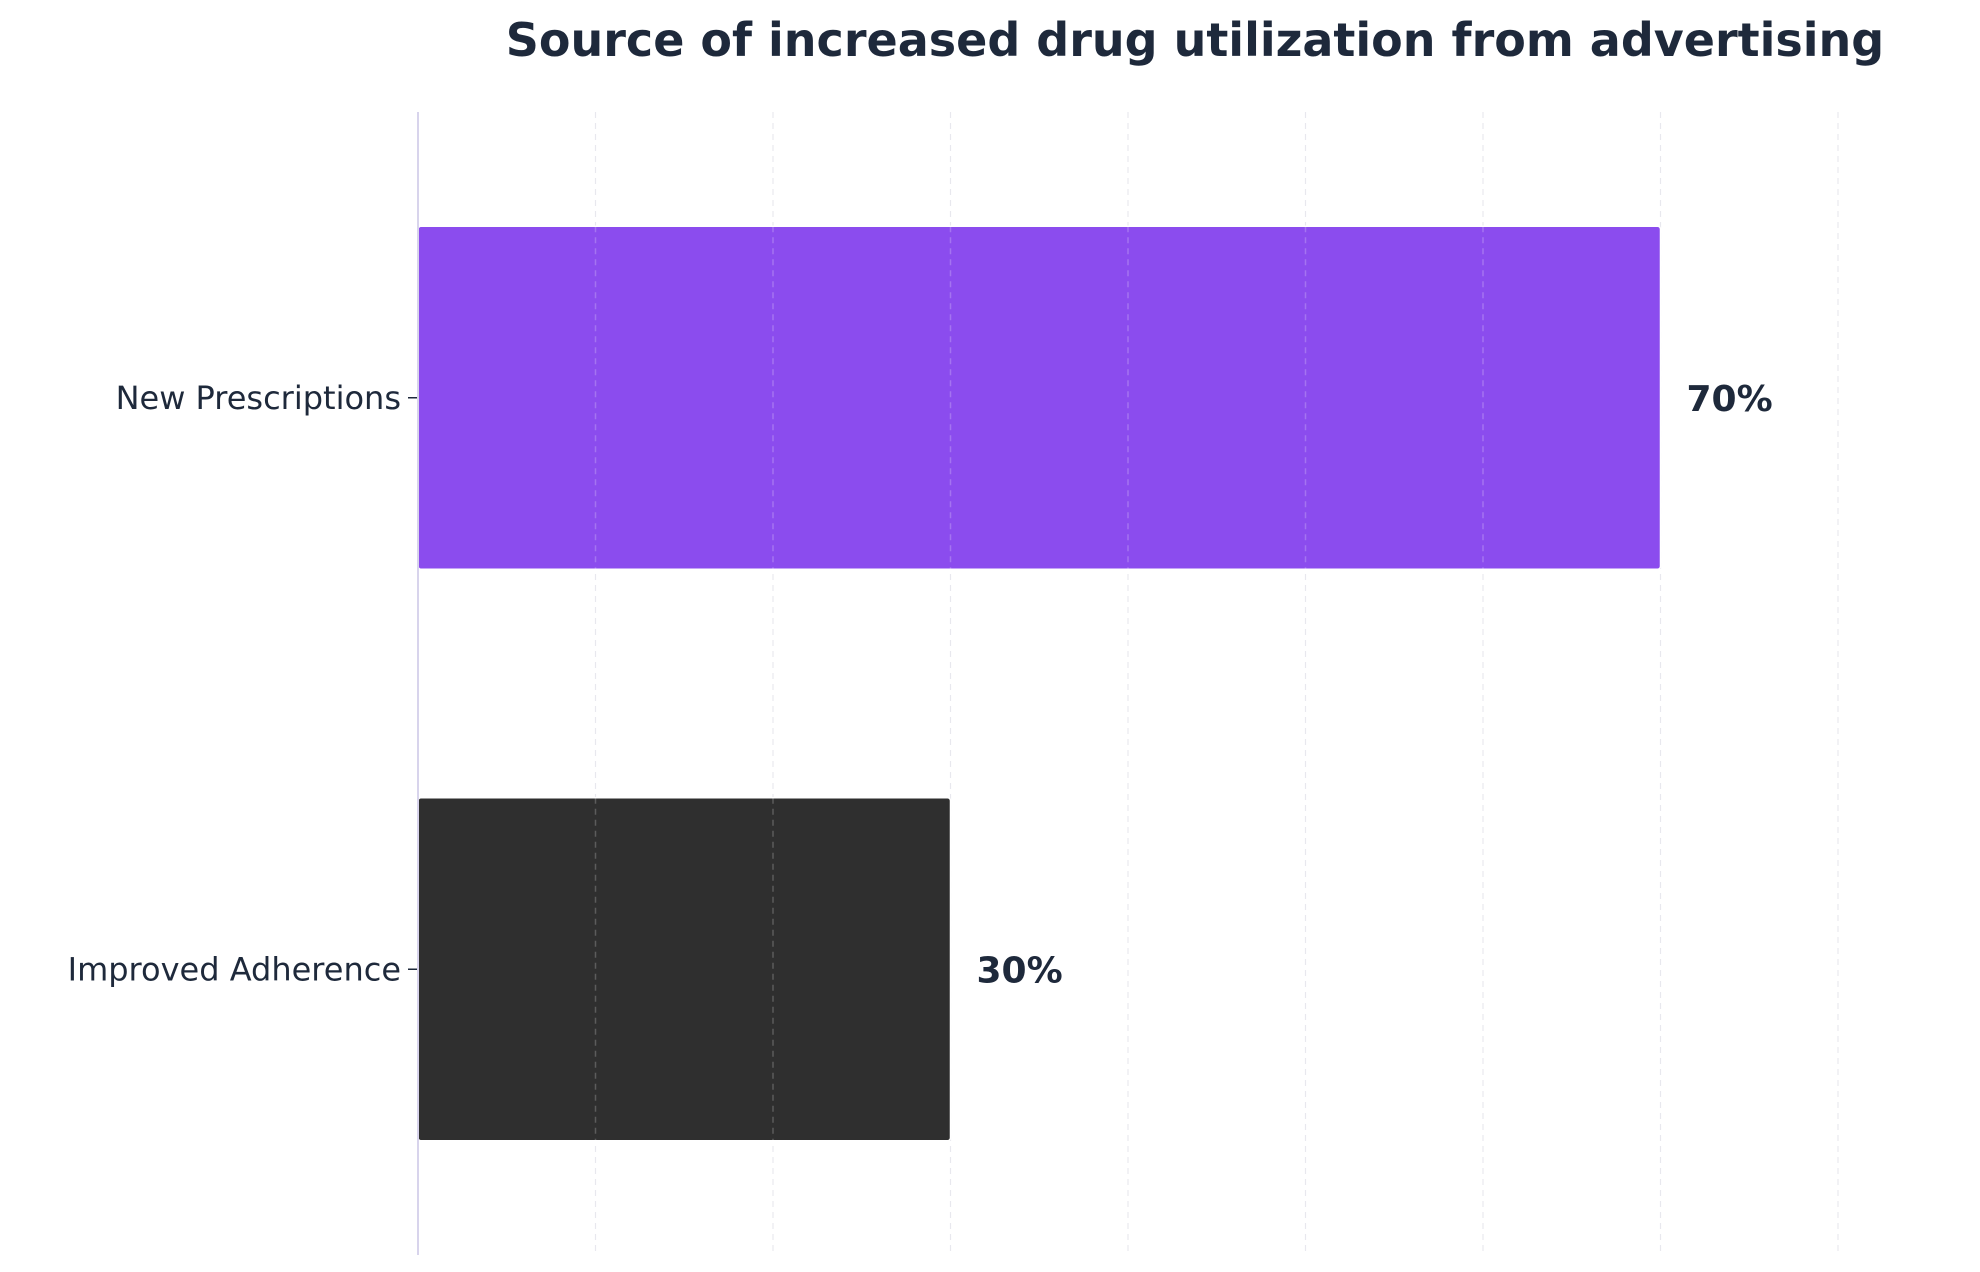 This screenshot has width=1980, height=1272. What do you see at coordinates (1020, 970) in the screenshot?
I see `value-label: 30%` at bounding box center [1020, 970].